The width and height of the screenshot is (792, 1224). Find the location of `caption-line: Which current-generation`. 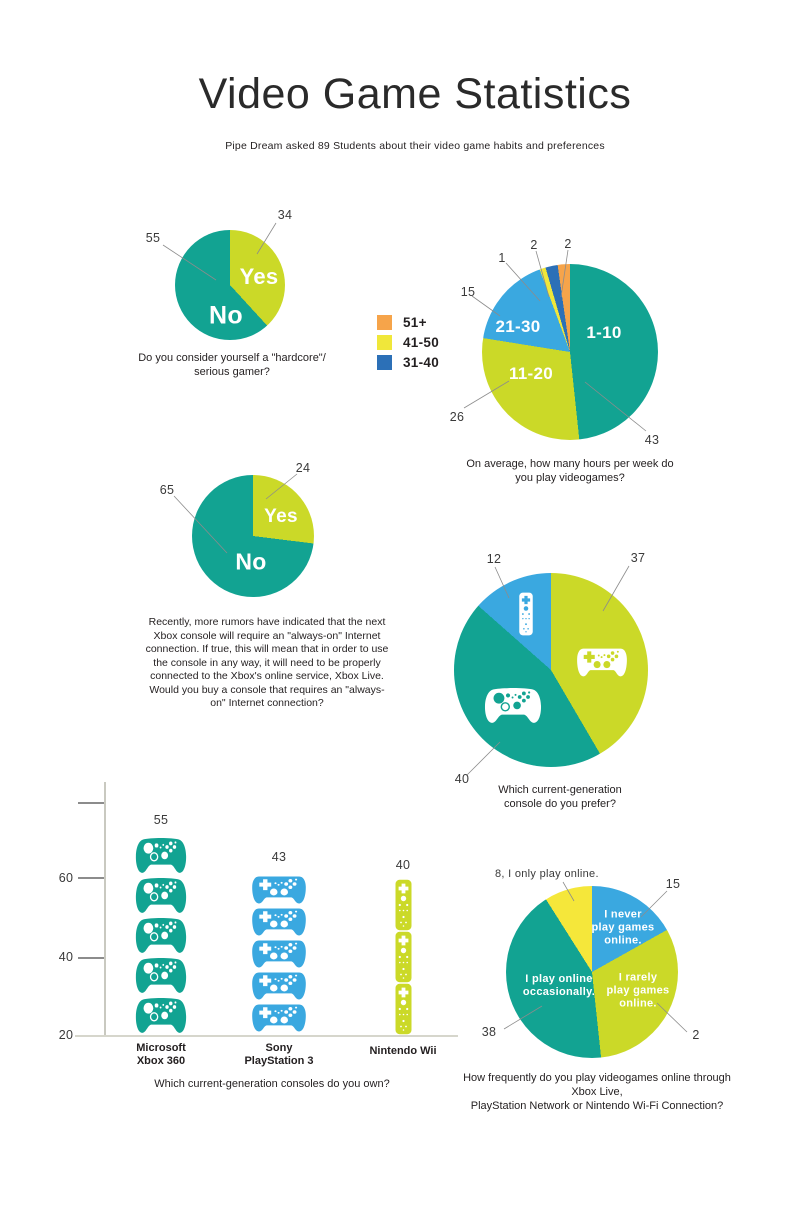

caption-line: Which current-generation is located at coordinates (560, 790).